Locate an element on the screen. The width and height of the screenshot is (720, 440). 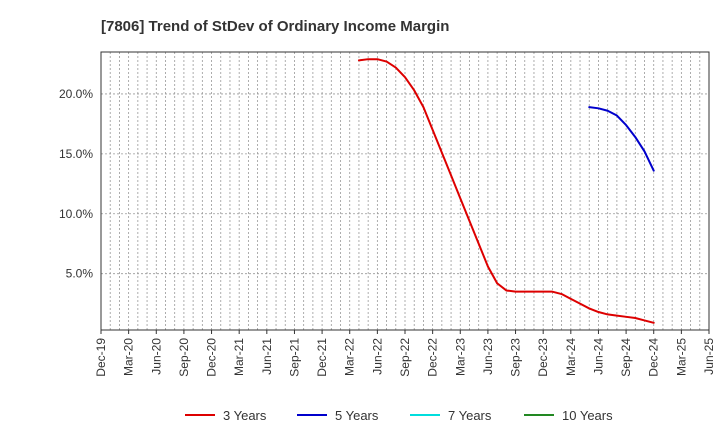
x-tick-label: Mar-25 is located at coordinates (681, 357).